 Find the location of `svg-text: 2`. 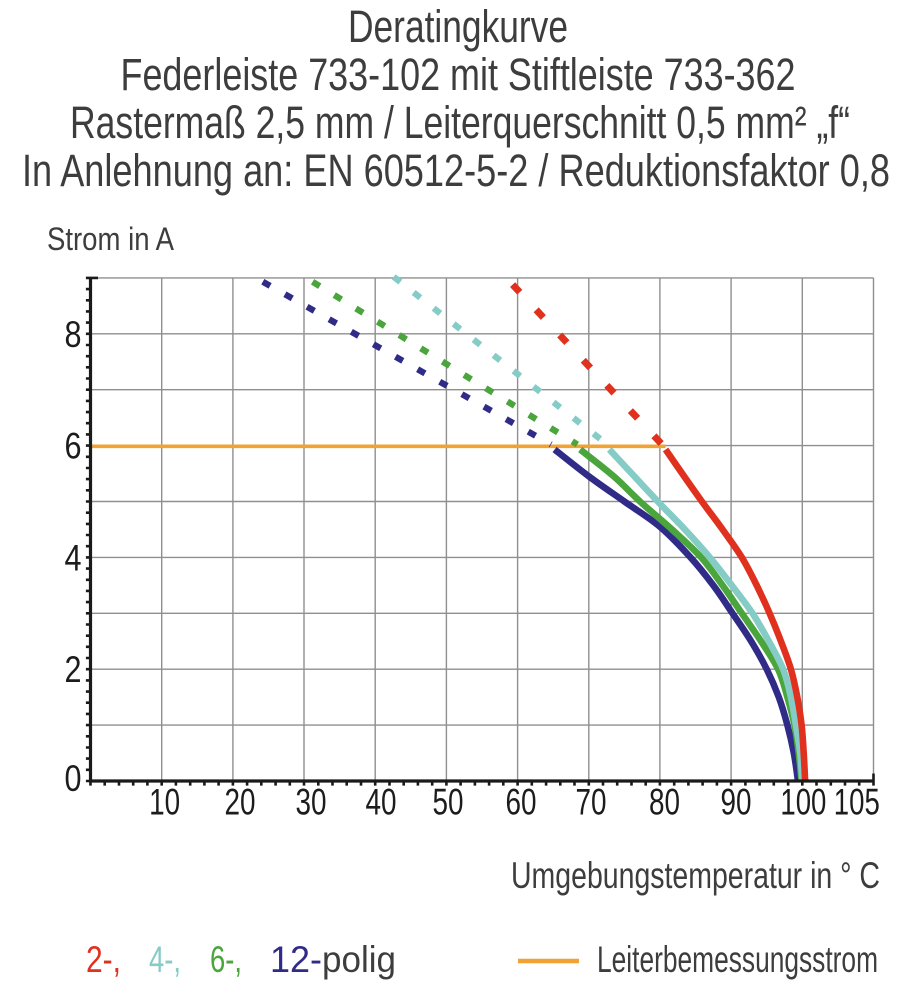

svg-text: 2 is located at coordinates (73, 669).